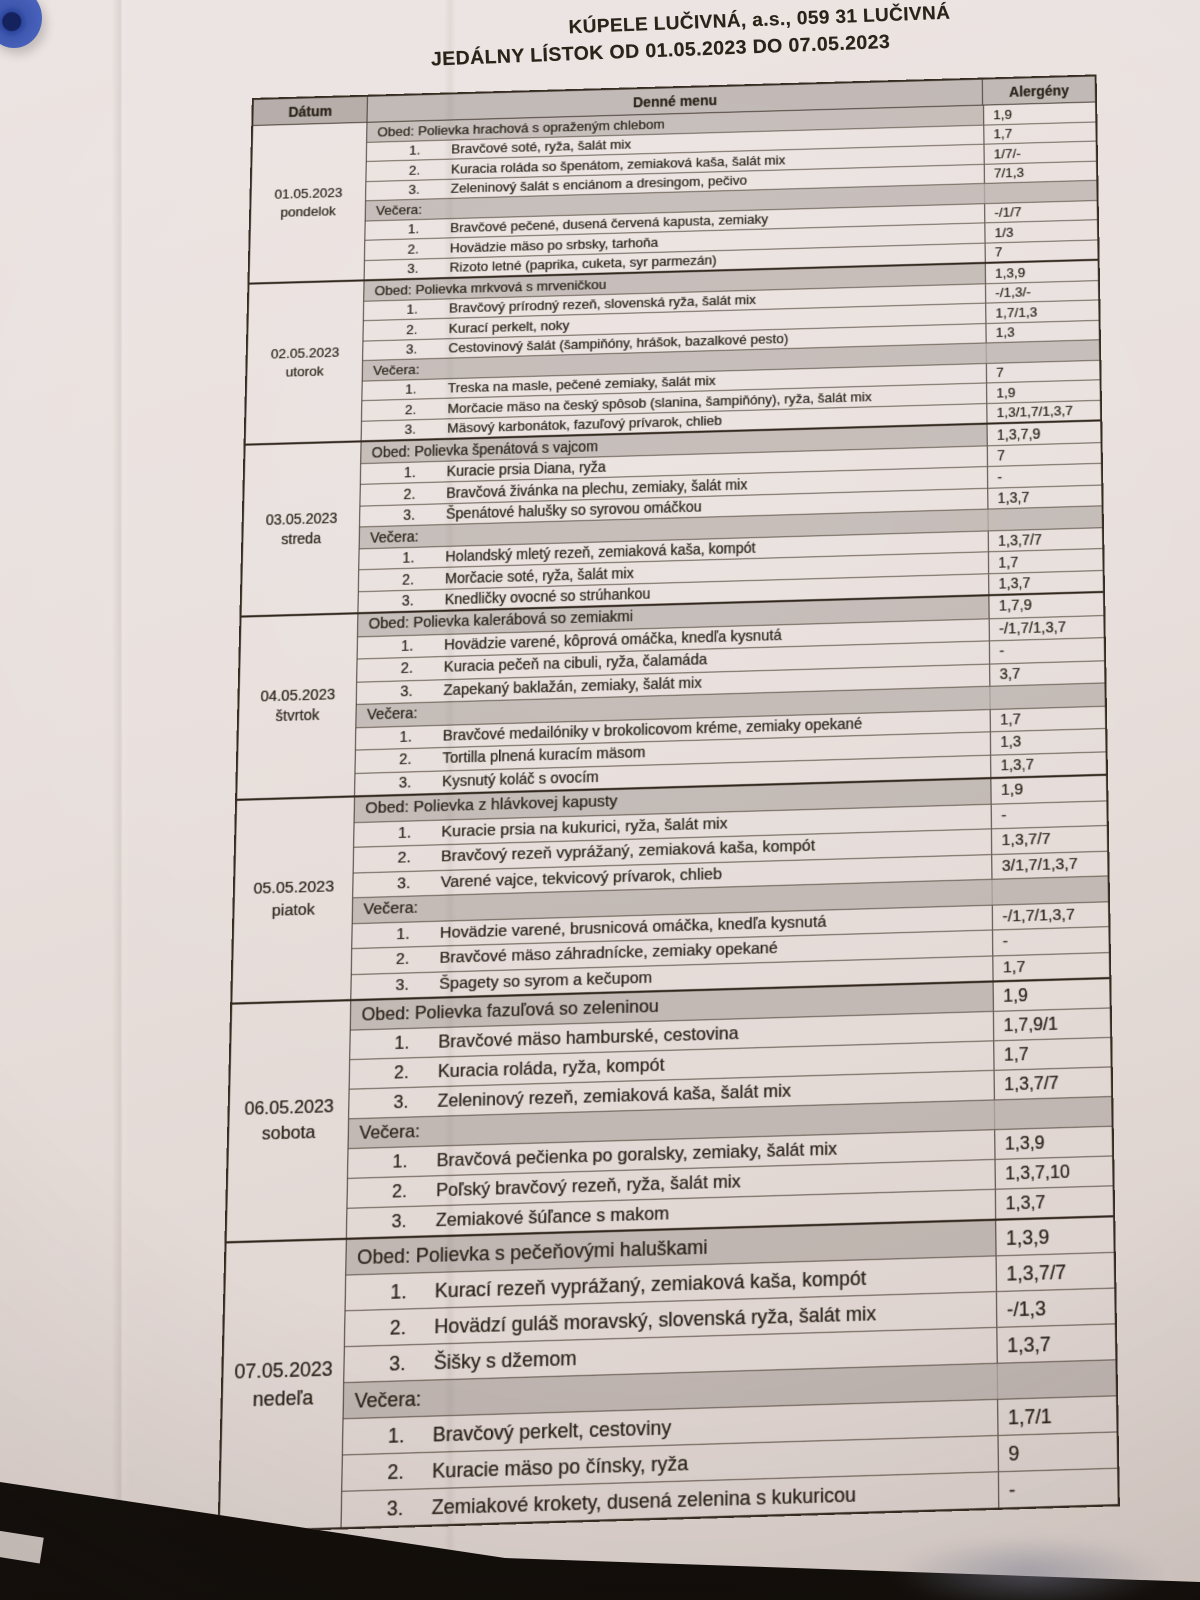  What do you see at coordinates (552, 1216) in the screenshot?
I see `dish-name: Zemiakové šúľance s makom` at bounding box center [552, 1216].